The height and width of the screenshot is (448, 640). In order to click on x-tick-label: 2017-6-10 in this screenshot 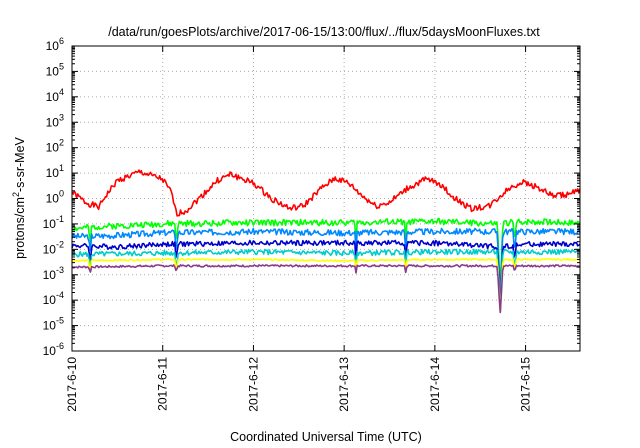, I will do `click(72, 384)`.